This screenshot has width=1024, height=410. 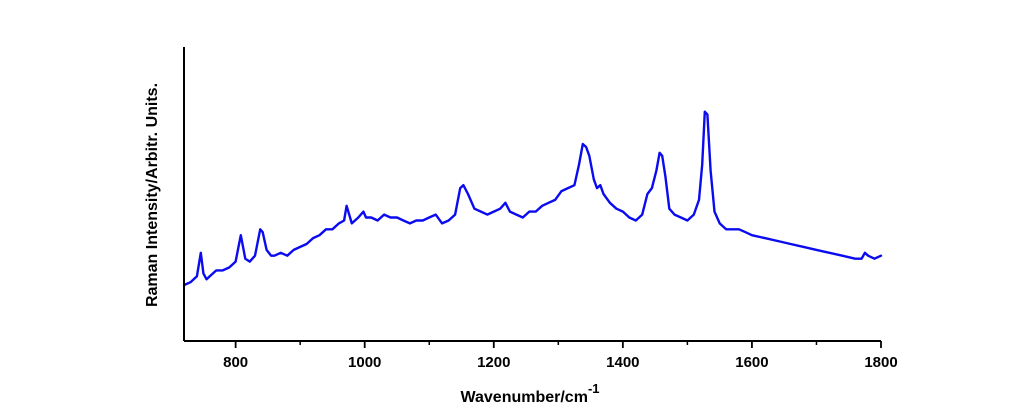 What do you see at coordinates (751, 362) in the screenshot?
I see `x-tick-label: 1600` at bounding box center [751, 362].